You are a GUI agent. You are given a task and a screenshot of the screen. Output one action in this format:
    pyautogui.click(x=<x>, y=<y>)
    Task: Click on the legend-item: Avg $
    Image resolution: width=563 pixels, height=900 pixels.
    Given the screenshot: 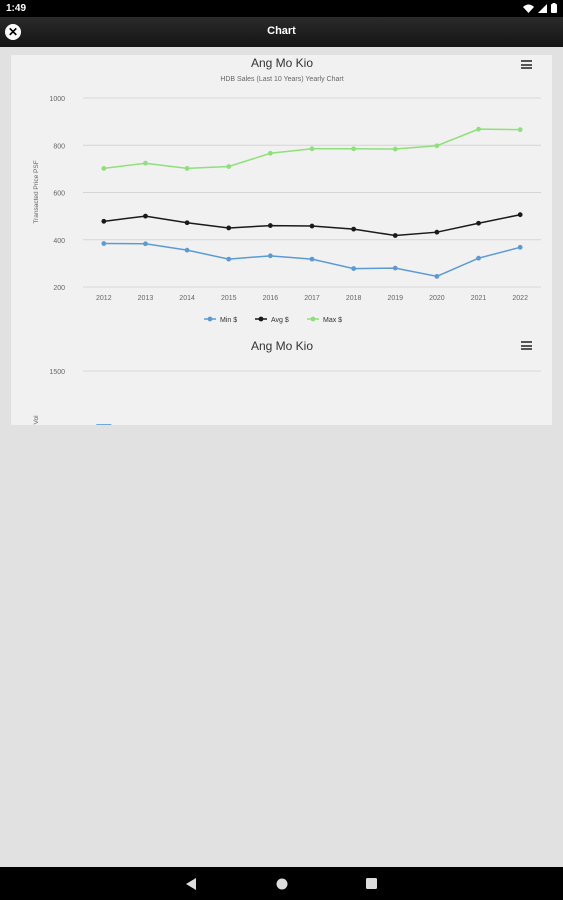 What is the action you would take?
    pyautogui.click(x=272, y=320)
    